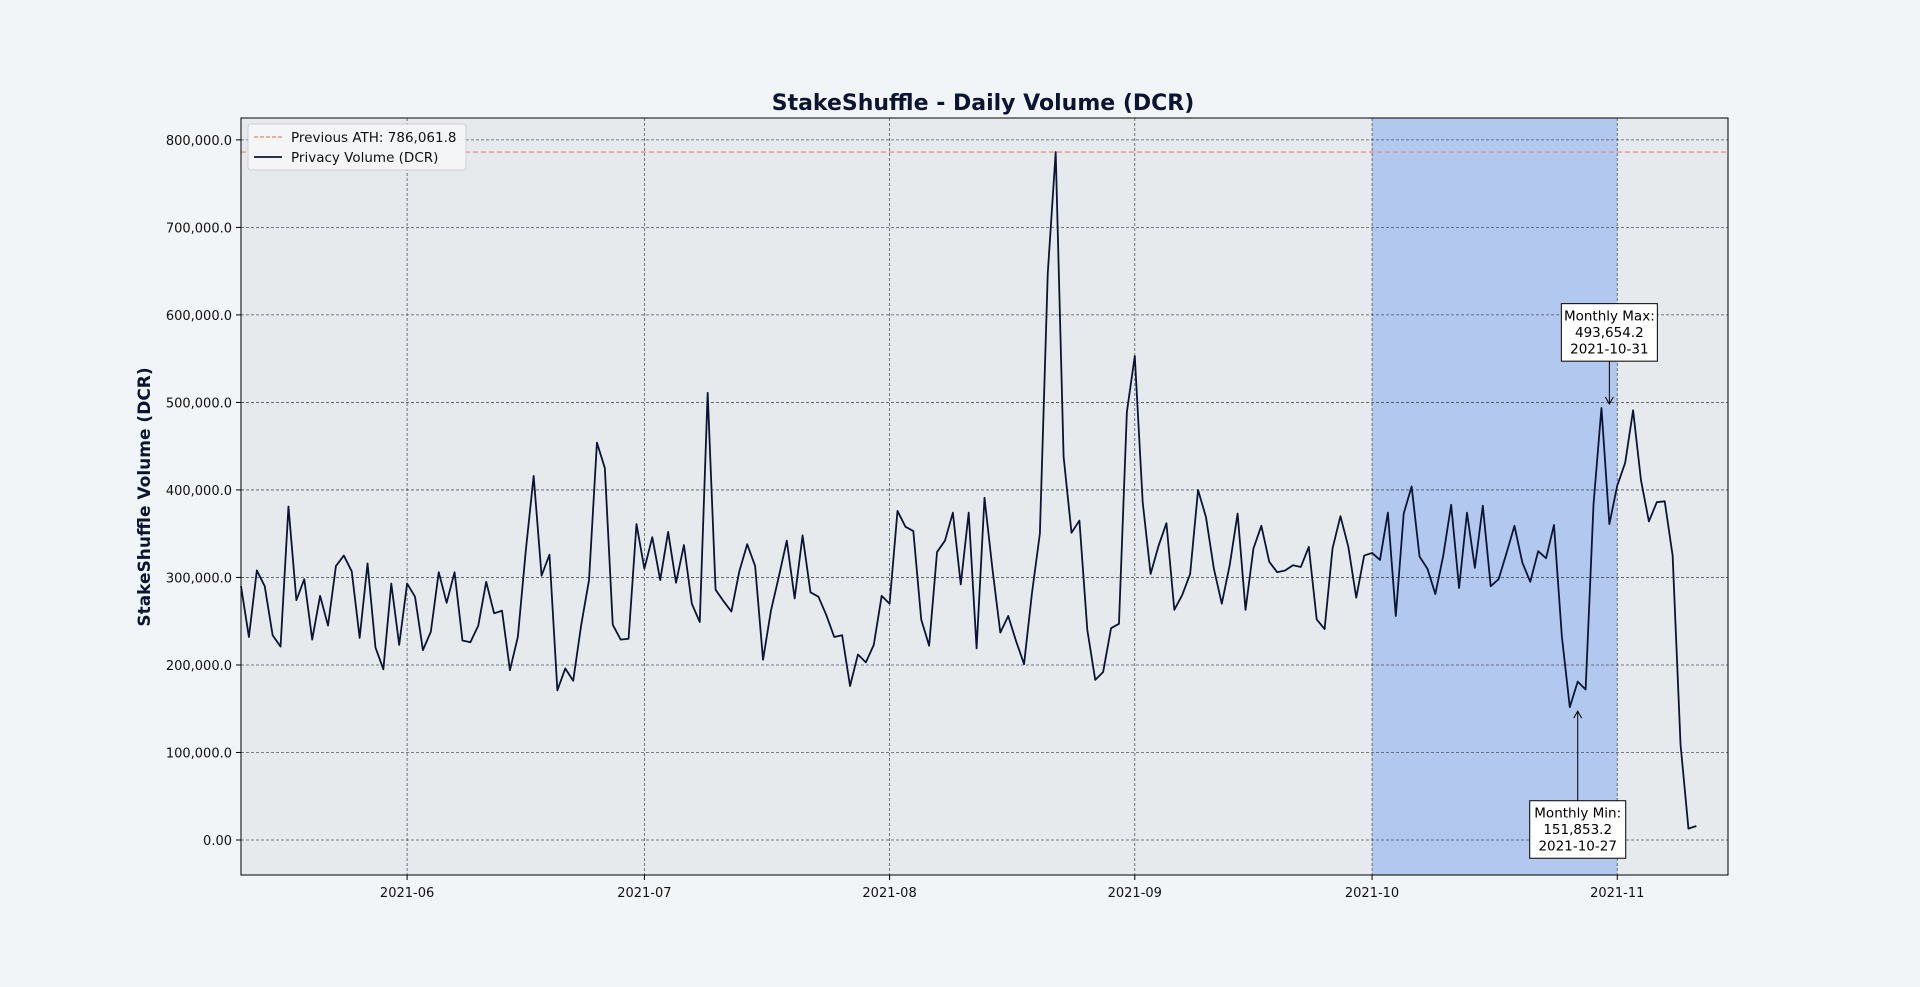 The height and width of the screenshot is (987, 1920). What do you see at coordinates (199, 578) in the screenshot?
I see `y-tick-label: 300,000.0` at bounding box center [199, 578].